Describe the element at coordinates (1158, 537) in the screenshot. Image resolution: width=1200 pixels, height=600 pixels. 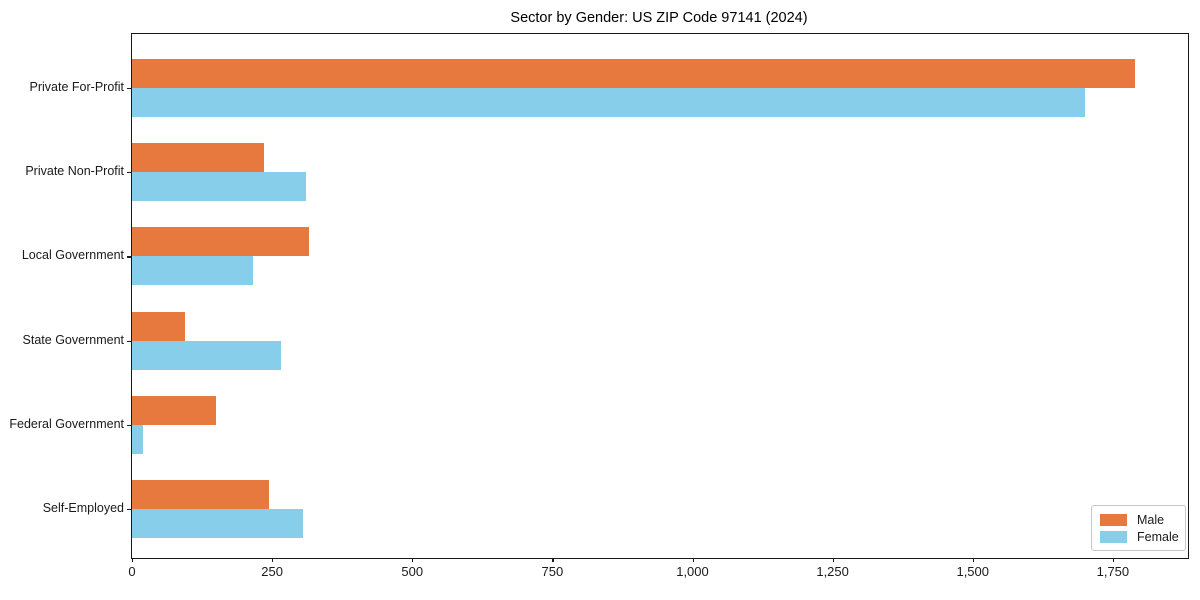
I see `legend-label-female: Female` at that location.